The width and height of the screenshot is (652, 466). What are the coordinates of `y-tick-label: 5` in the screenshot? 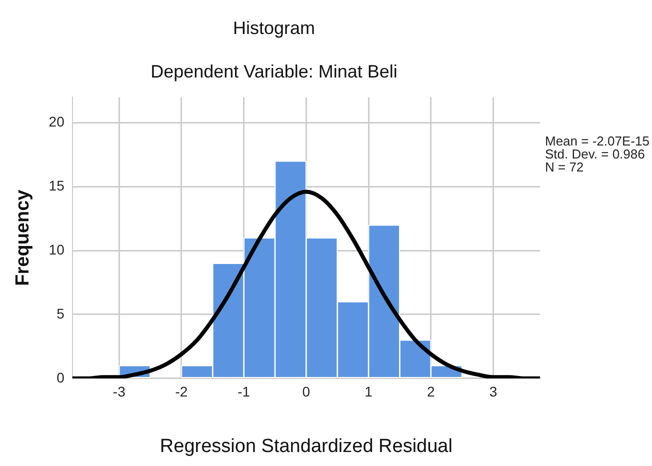 It's located at (60, 313).